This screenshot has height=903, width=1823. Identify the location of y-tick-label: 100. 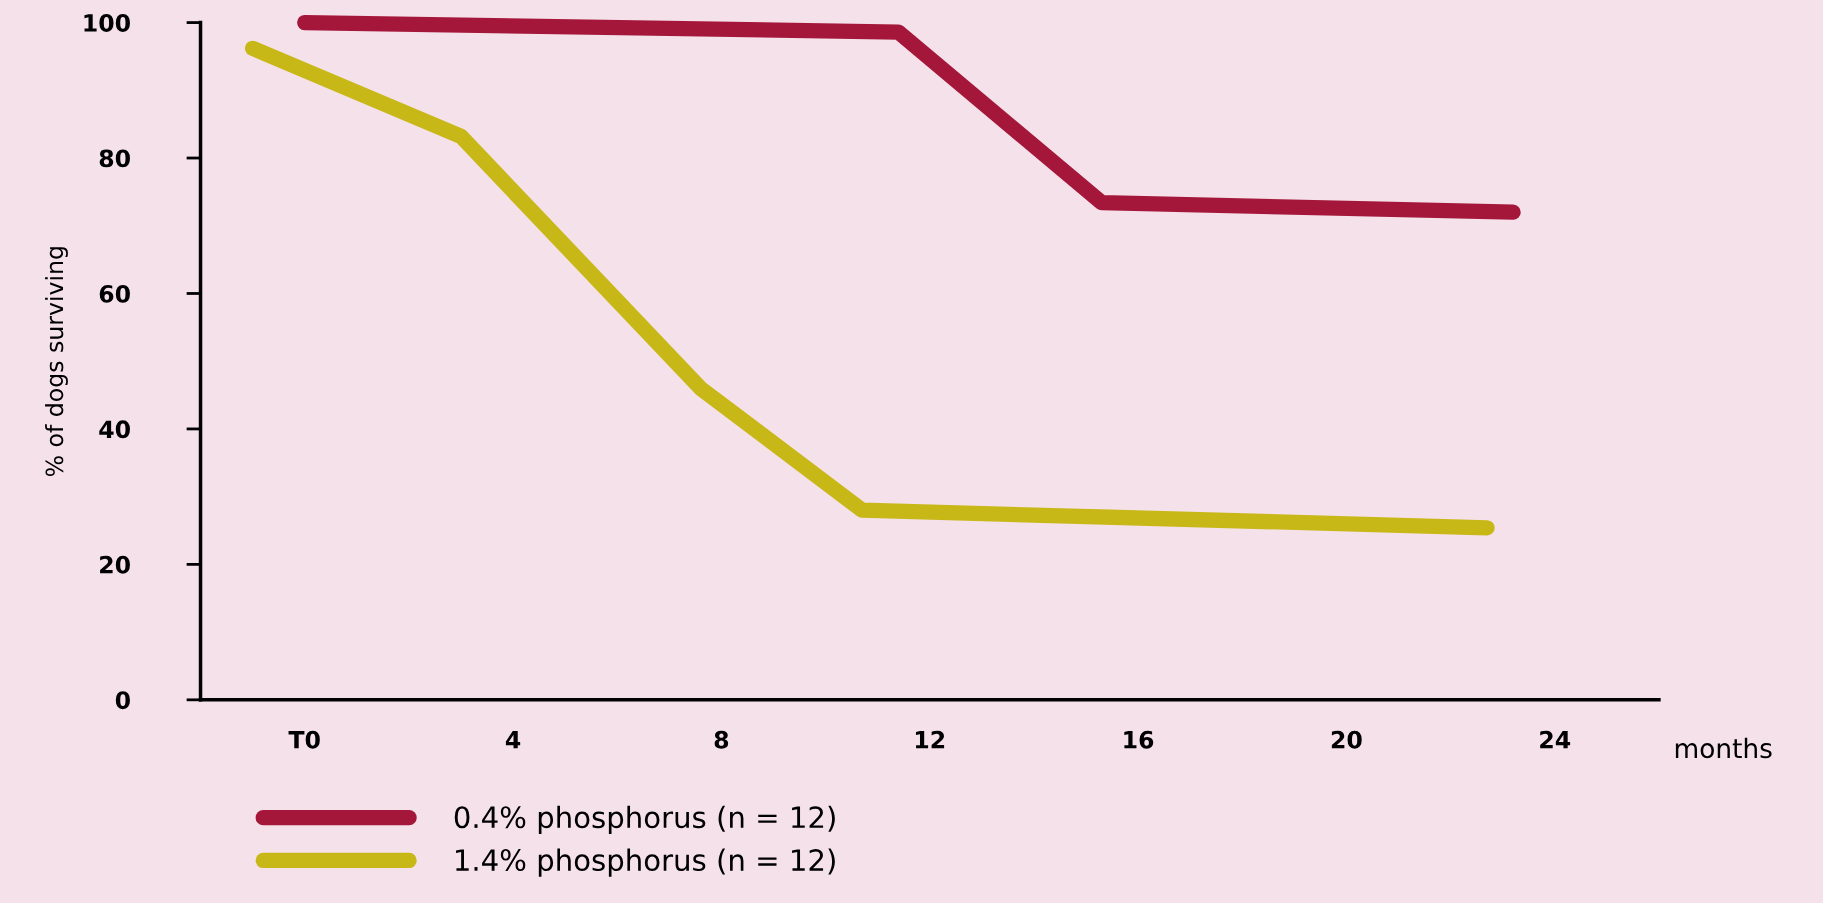
(107, 23).